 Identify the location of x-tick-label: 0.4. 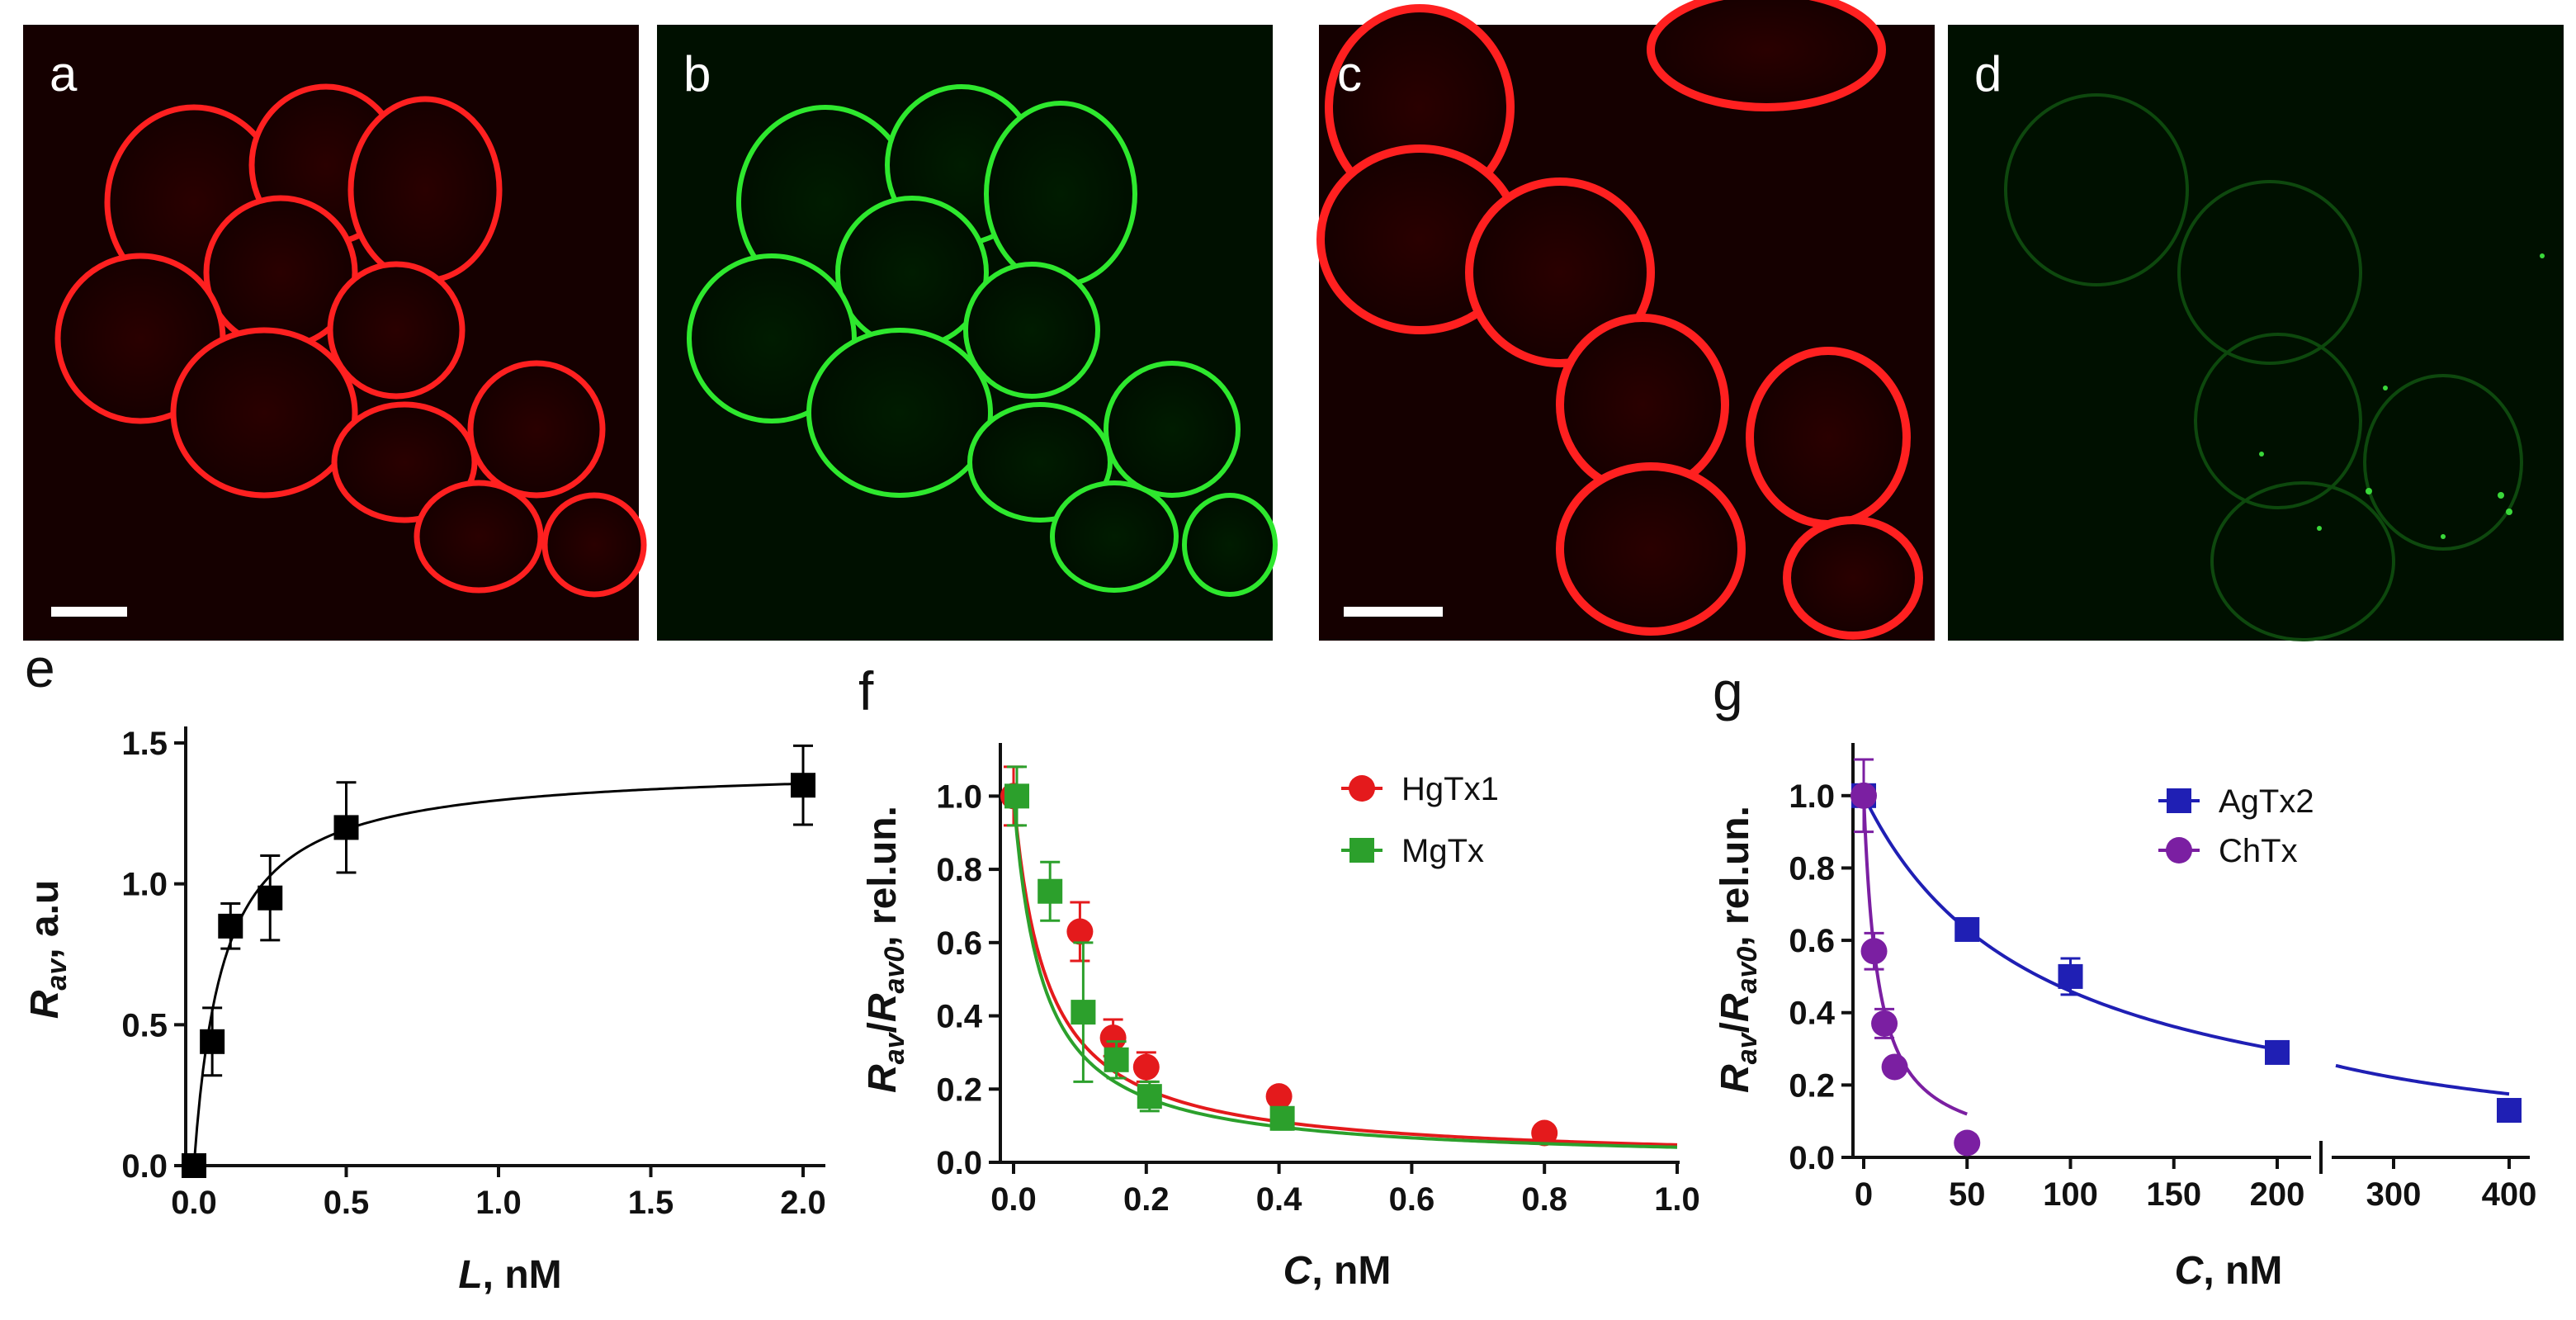
(1279, 1199).